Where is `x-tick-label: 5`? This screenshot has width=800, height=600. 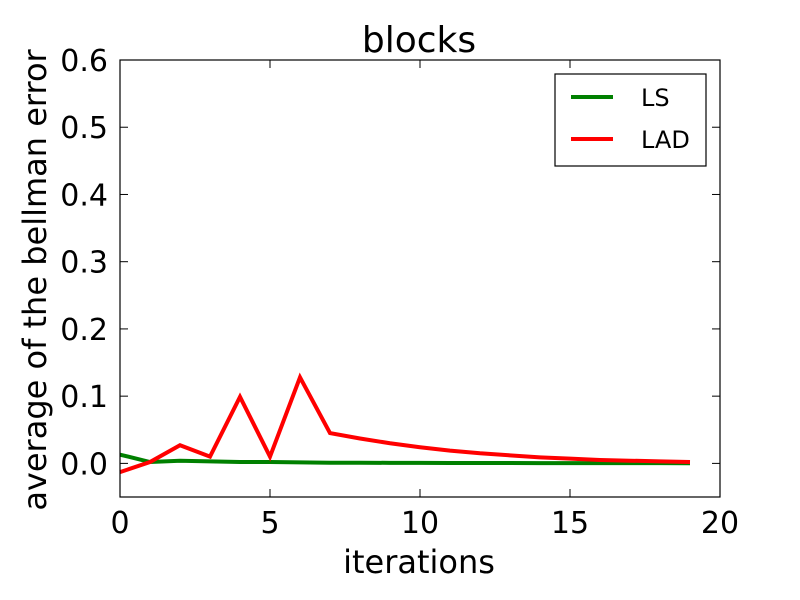
x-tick-label: 5 is located at coordinates (269, 523).